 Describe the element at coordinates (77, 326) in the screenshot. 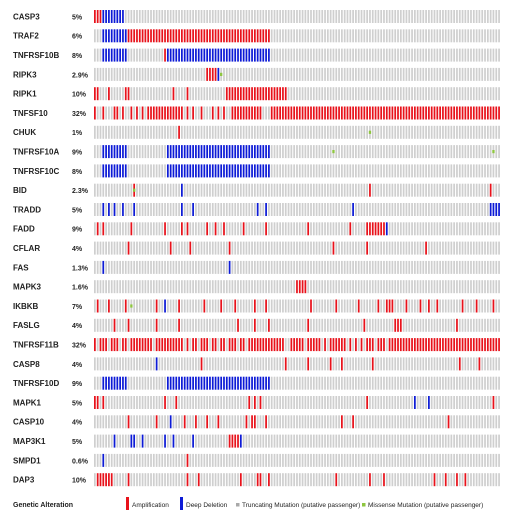

I see `alteration-percent: 4%` at that location.